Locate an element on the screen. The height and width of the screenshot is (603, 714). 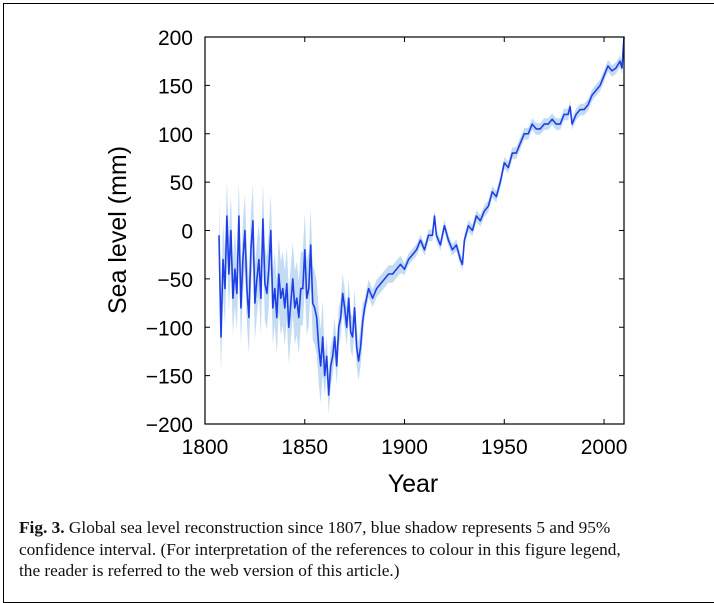
y-tick-label: 150 is located at coordinates (175, 86).